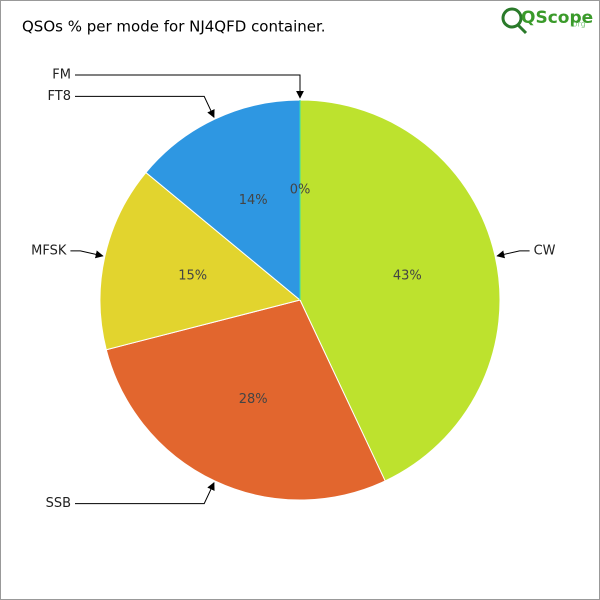  Describe the element at coordinates (58, 503) in the screenshot. I see `callout-label: SSB` at that location.